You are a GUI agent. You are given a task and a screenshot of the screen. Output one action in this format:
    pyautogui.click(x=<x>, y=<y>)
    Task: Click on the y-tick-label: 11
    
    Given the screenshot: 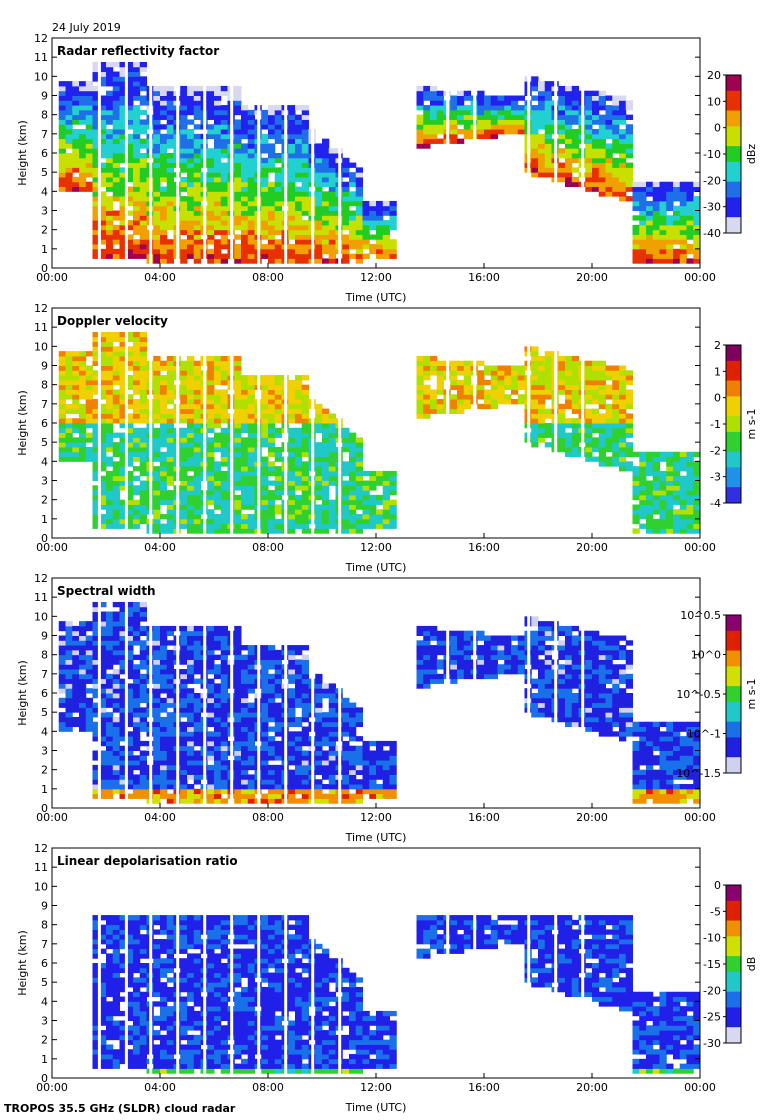 What is the action you would take?
    pyautogui.click(x=41, y=327)
    